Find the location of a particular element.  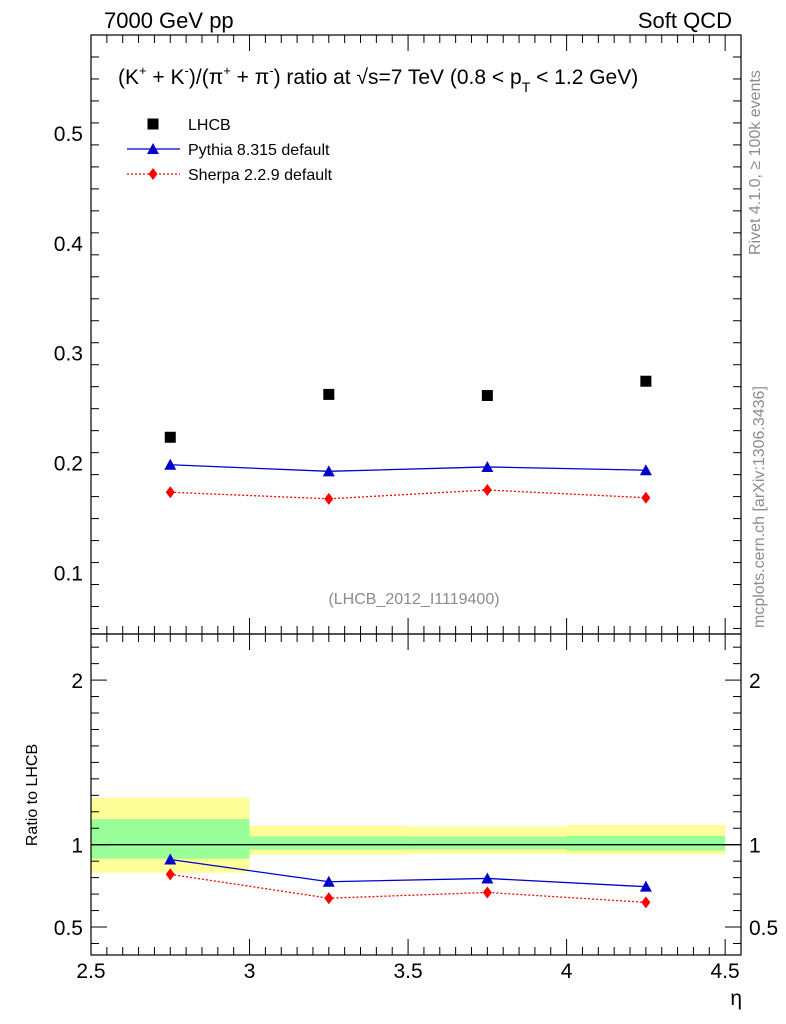

mcplots-label: mcplots.cern.ch [arXiv:1306.3436] is located at coordinates (759, 507).